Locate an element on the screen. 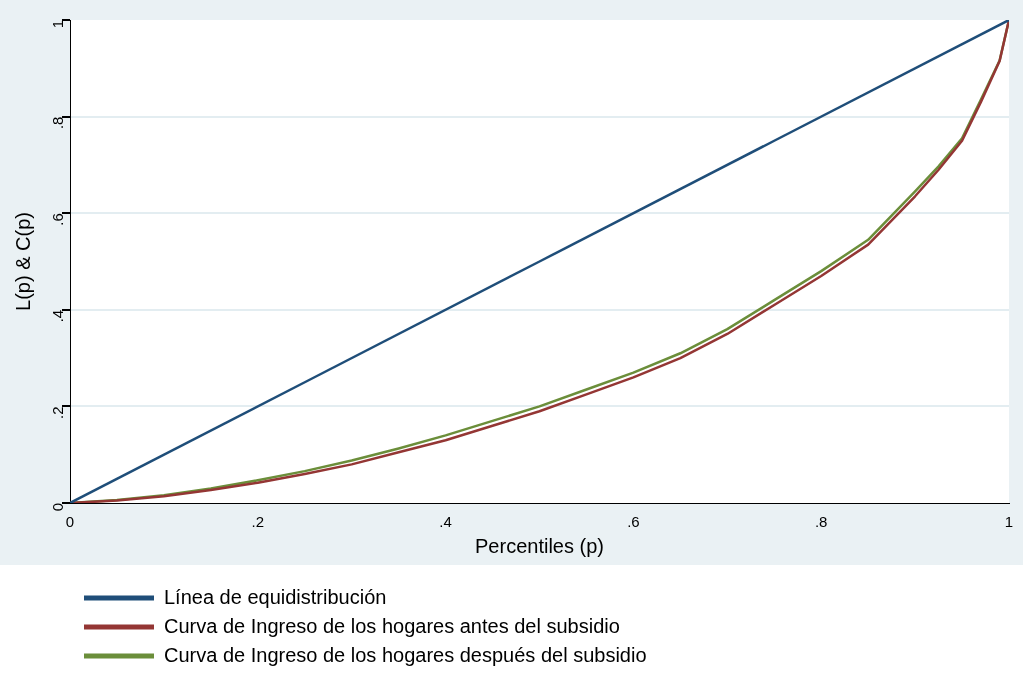 The height and width of the screenshot is (677, 1023). y-tick-label: .2 is located at coordinates (58, 412).